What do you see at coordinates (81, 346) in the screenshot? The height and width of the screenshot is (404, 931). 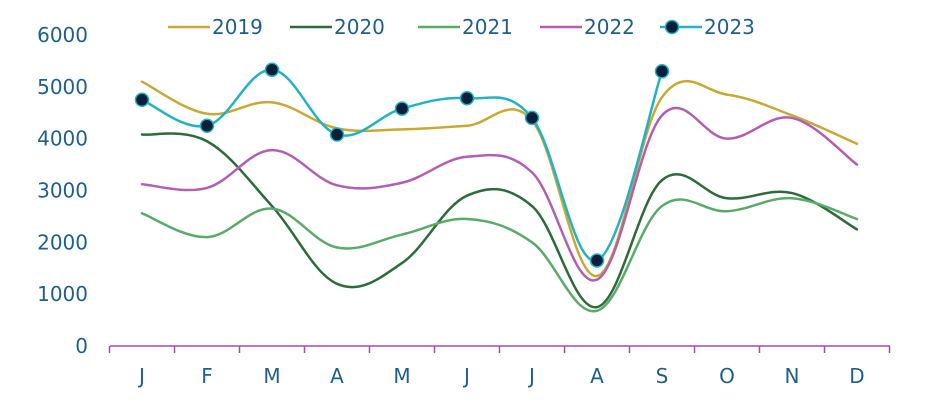 I see `y-tick-label: 0` at bounding box center [81, 346].